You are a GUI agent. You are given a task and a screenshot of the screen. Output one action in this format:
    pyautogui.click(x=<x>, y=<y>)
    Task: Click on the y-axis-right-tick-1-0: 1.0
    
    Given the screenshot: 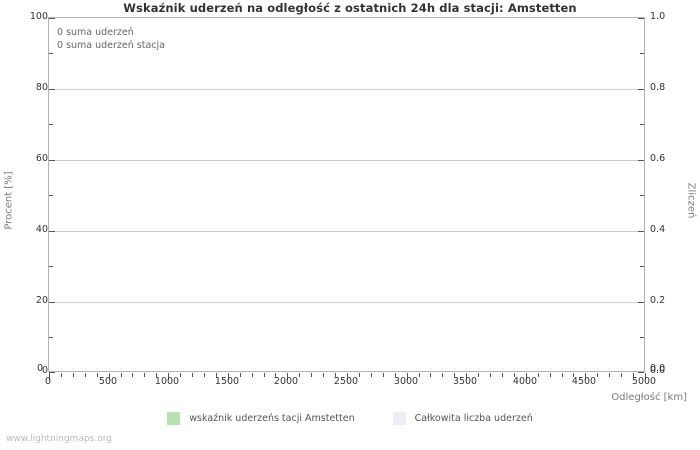 What is the action you would take?
    pyautogui.click(x=658, y=16)
    